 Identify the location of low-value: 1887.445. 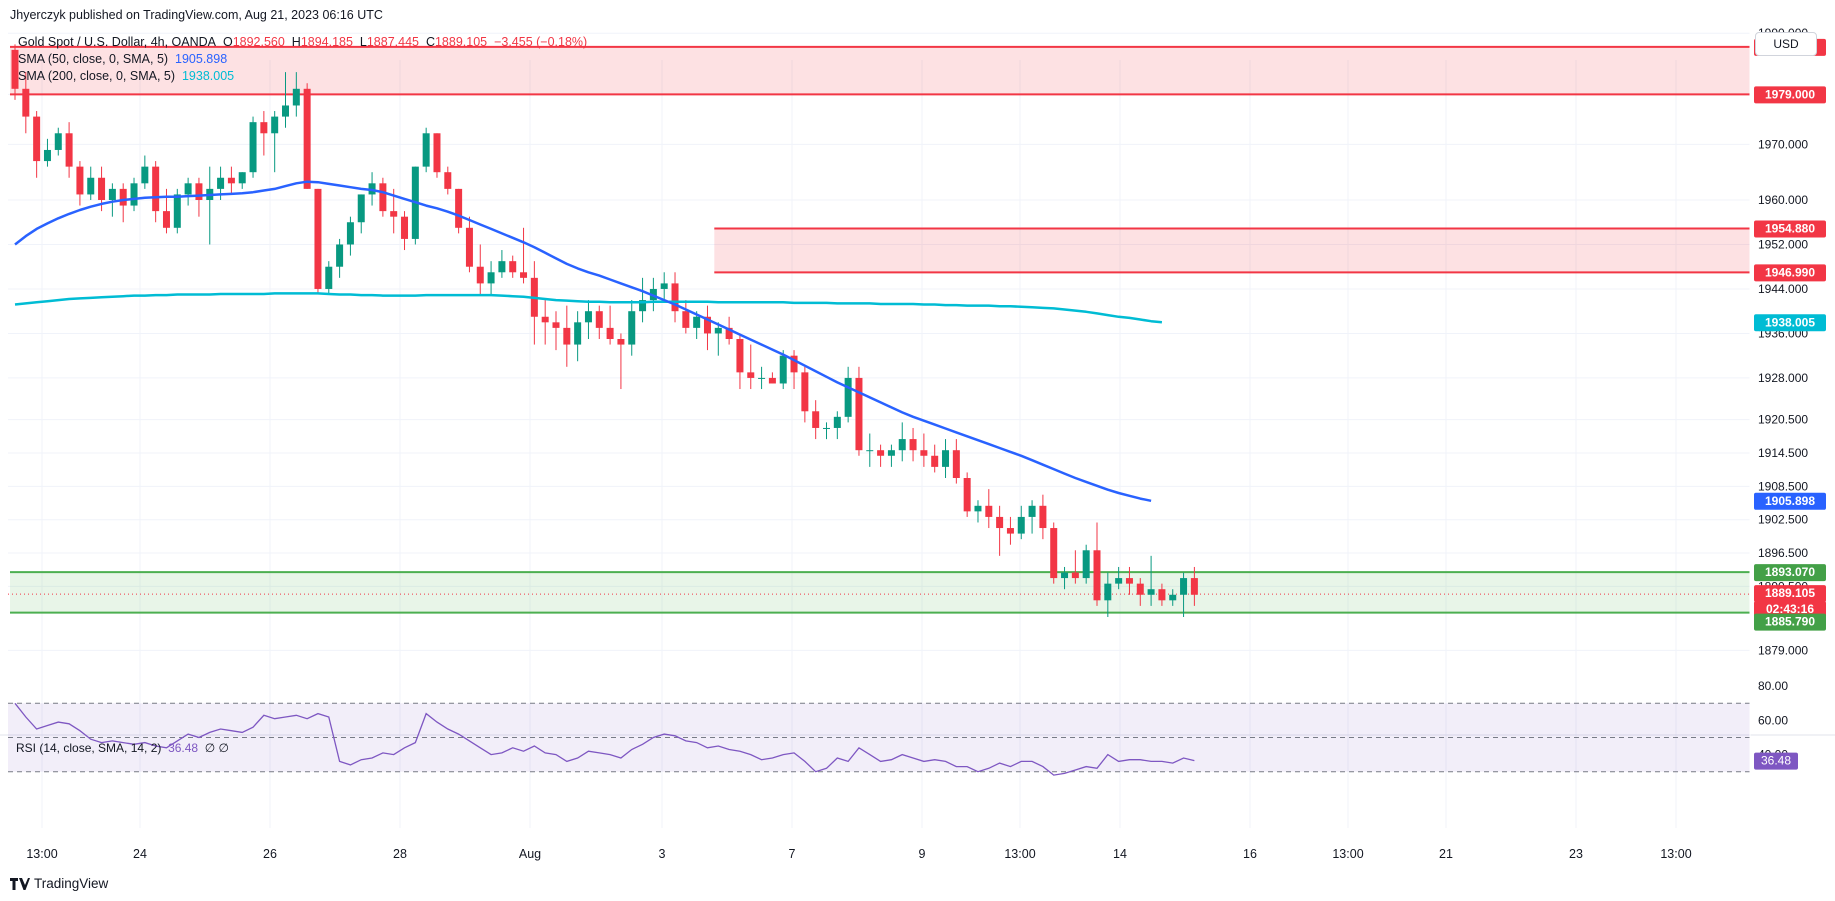
(392, 42).